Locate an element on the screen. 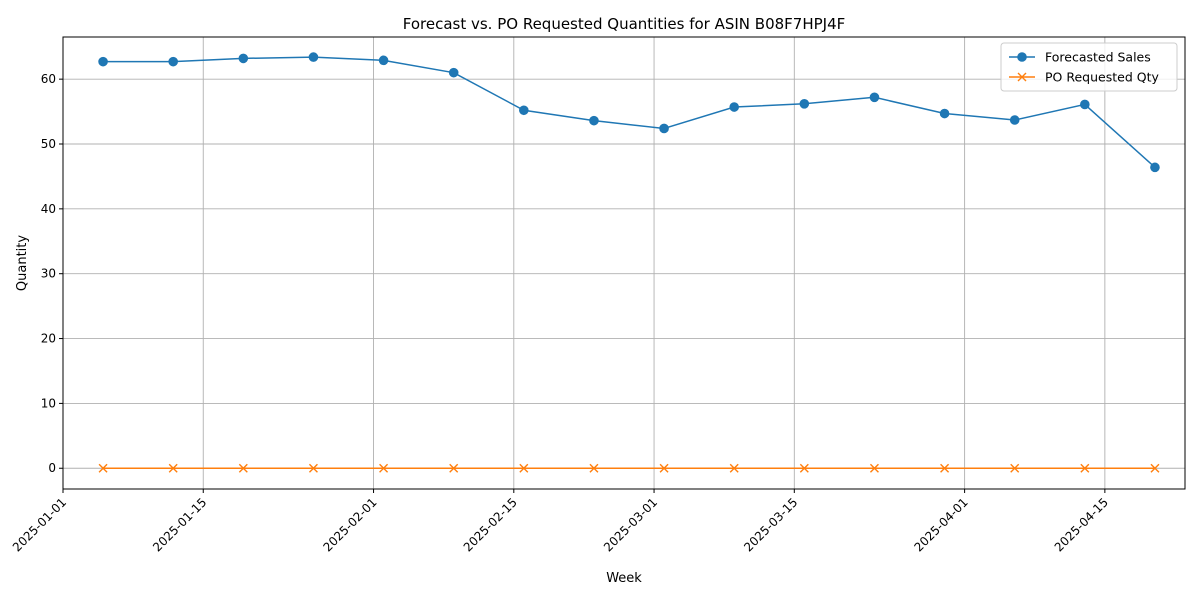 The width and height of the screenshot is (1200, 600). legend: Forecasted Sales PO Requested Qty is located at coordinates (1089, 67).